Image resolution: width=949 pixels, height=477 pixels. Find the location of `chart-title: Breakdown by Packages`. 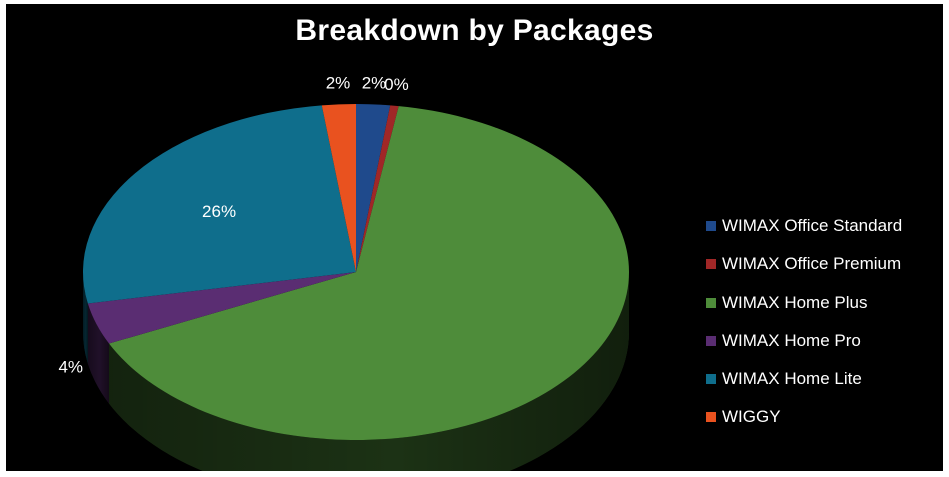

chart-title: Breakdown by Packages is located at coordinates (474, 30).